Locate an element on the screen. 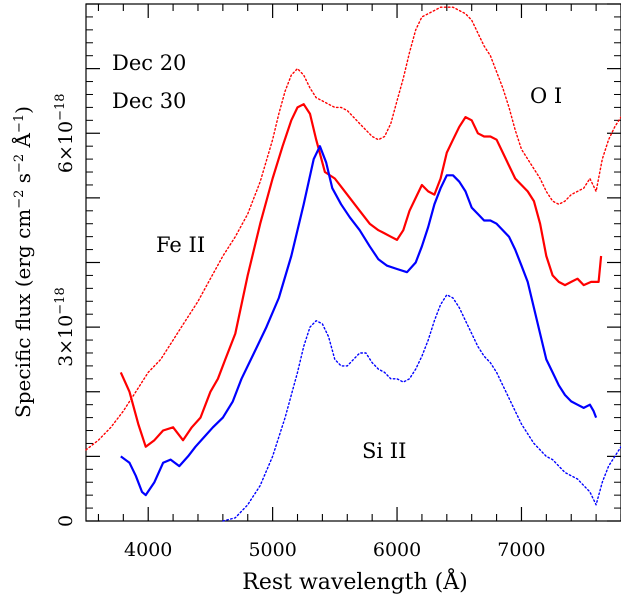 This screenshot has height=596, width=621. legend-entry-dec-20: Dec 20 is located at coordinates (149, 63).